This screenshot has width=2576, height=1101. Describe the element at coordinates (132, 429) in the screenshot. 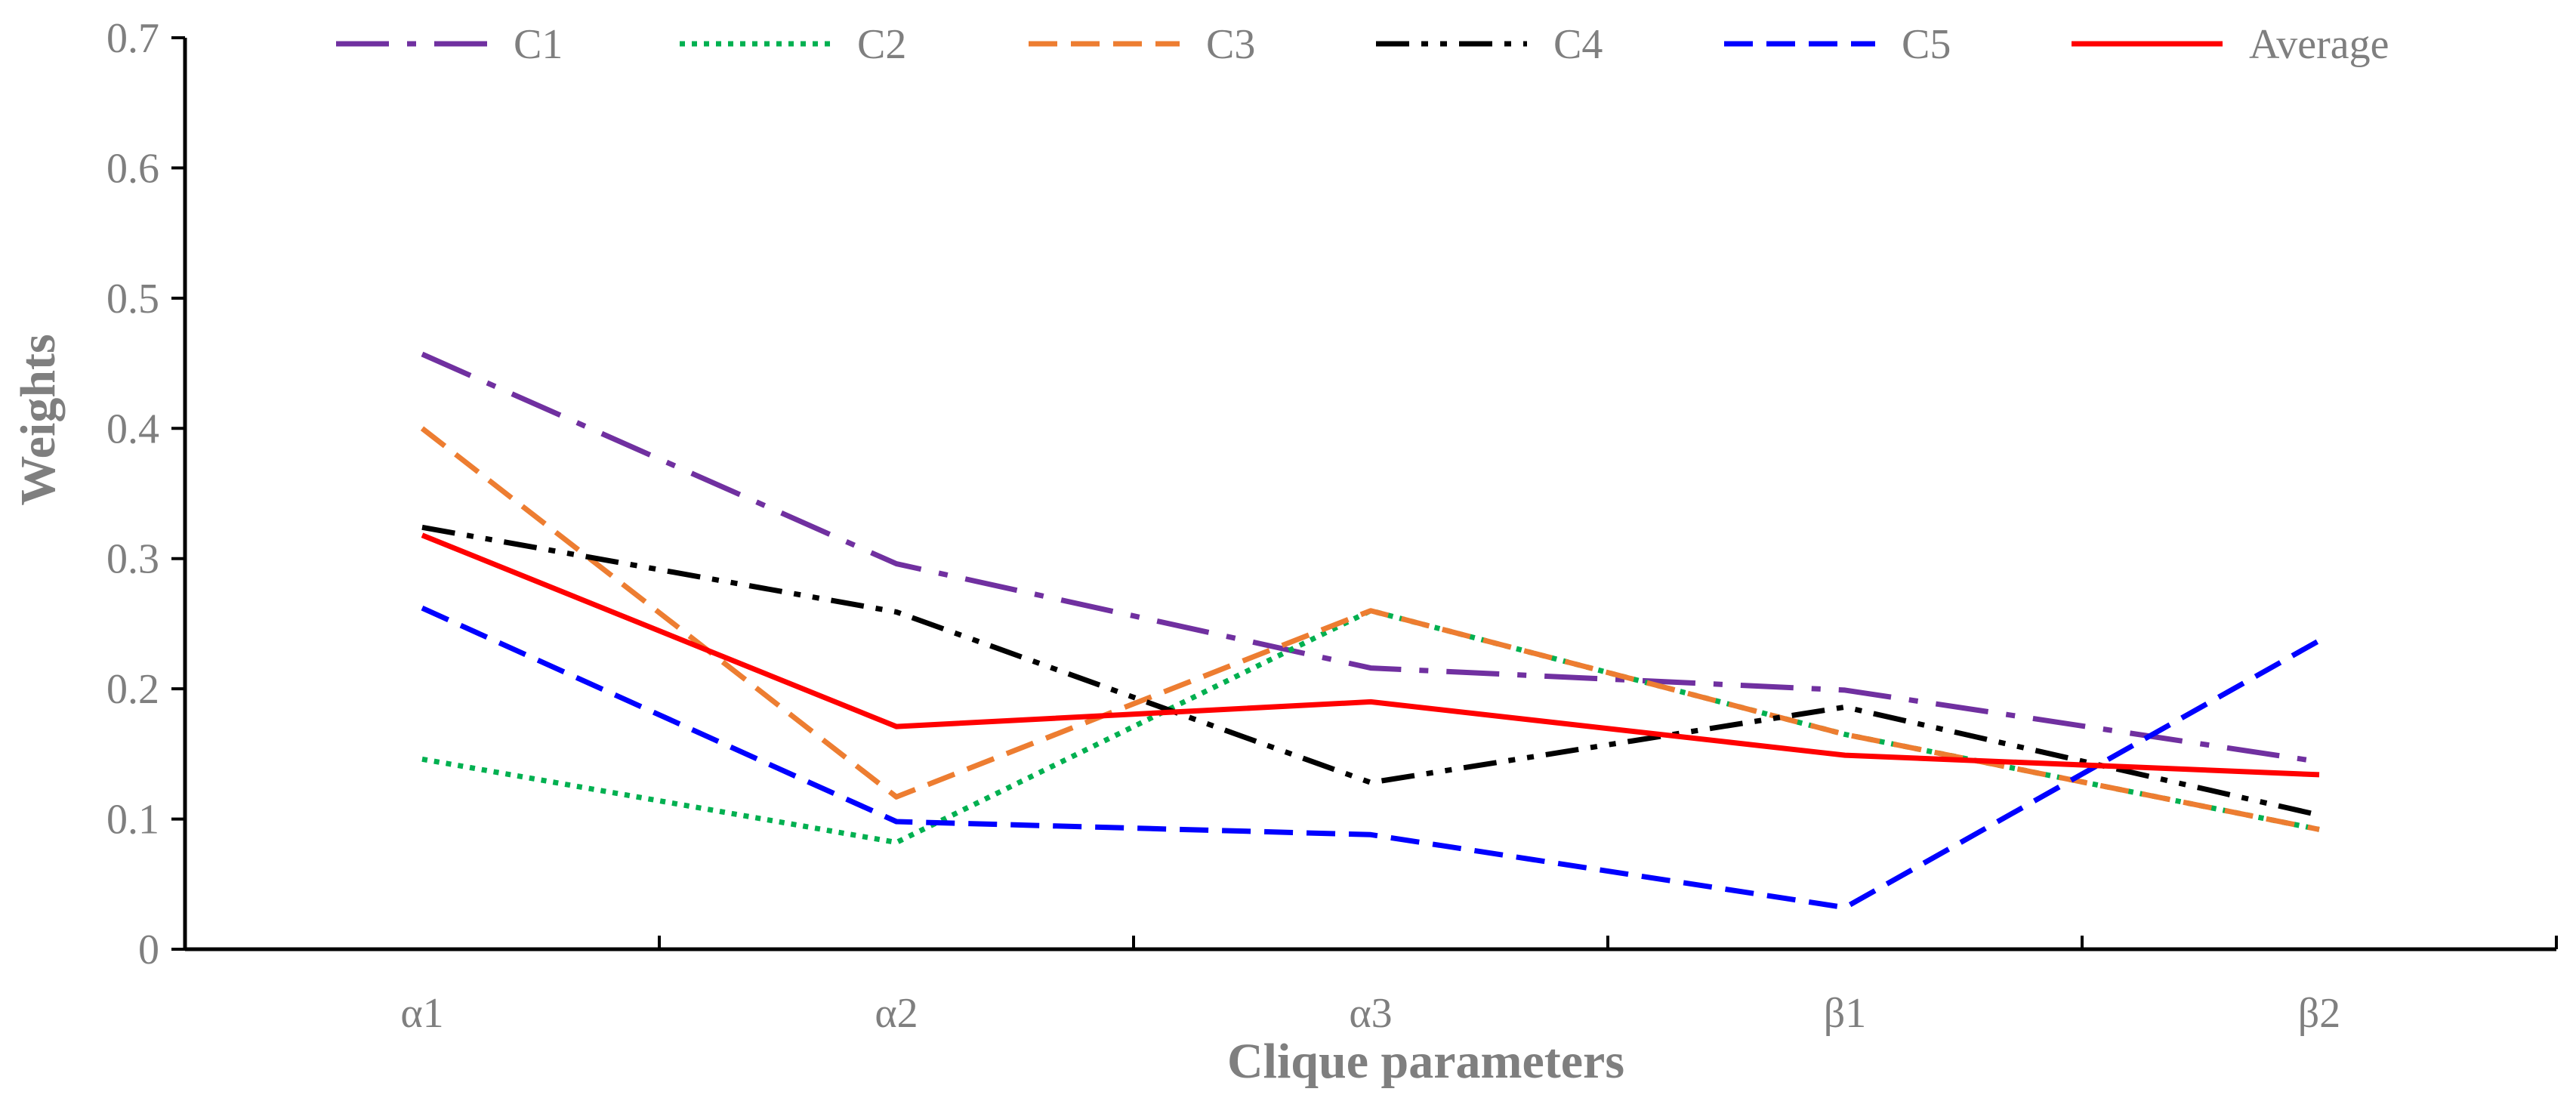

I see `y-tick-label: 0.4` at that location.